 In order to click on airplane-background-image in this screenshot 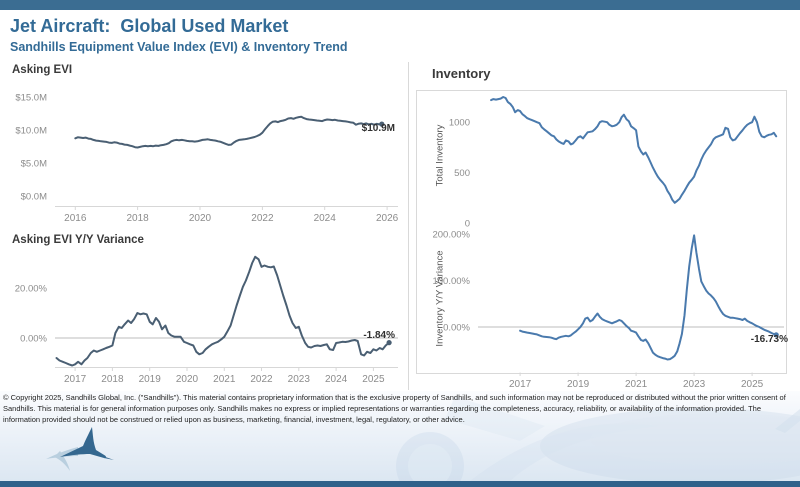, I will do `click(598, 438)`.